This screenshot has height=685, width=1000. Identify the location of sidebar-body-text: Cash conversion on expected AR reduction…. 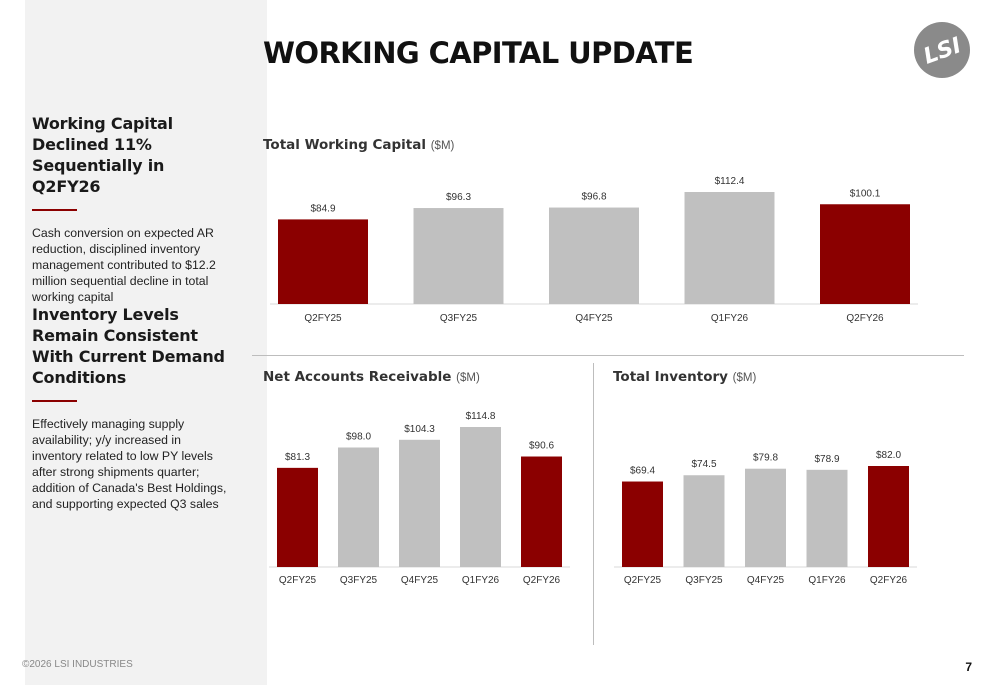
(124, 265).